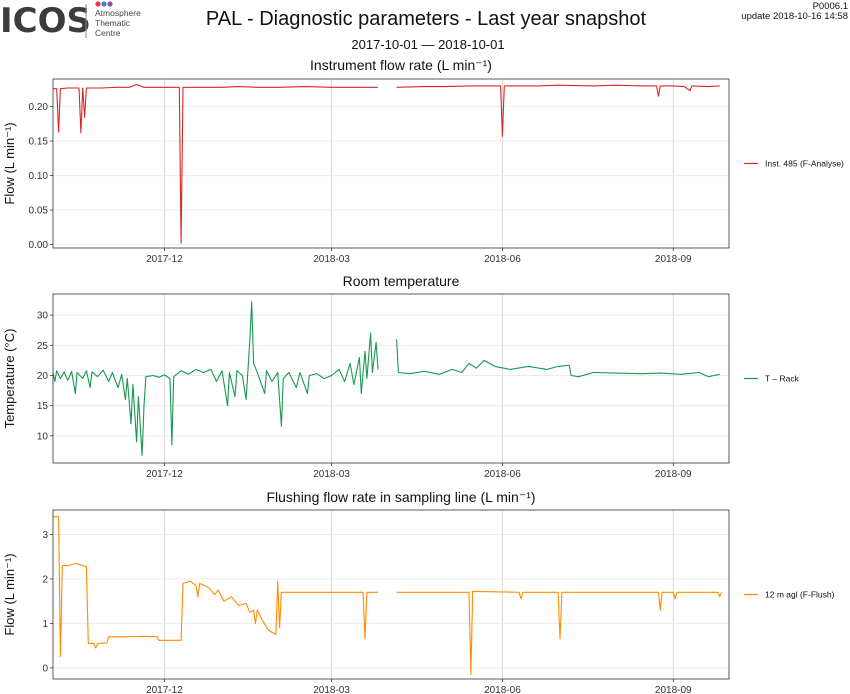  I want to click on y-tick-label: 20, so click(43, 376).